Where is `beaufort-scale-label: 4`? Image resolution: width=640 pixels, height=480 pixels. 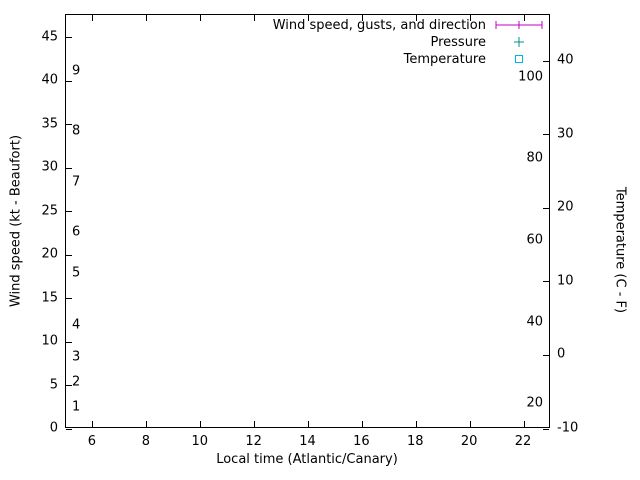
beaufort-scale-label: 4 is located at coordinates (76, 324).